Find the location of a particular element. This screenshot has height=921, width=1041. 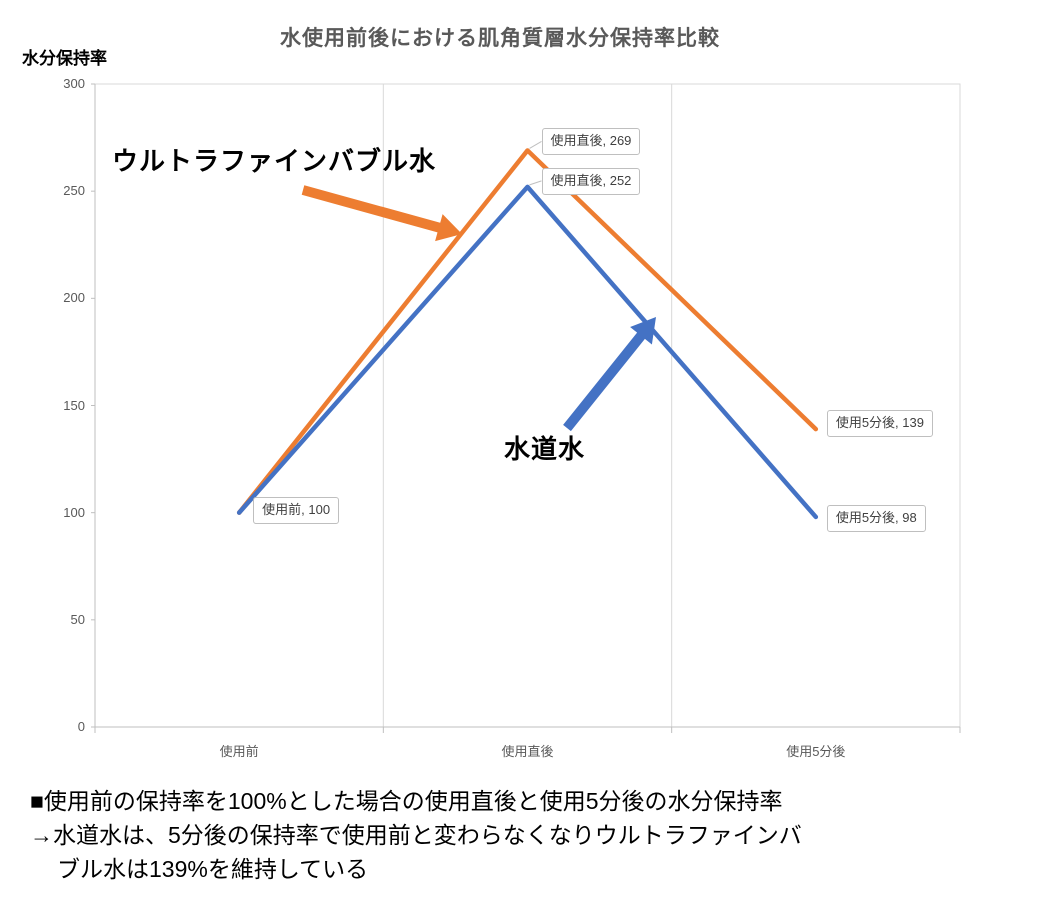

series-annotation-tap-water: 水道水 is located at coordinates (545, 449).